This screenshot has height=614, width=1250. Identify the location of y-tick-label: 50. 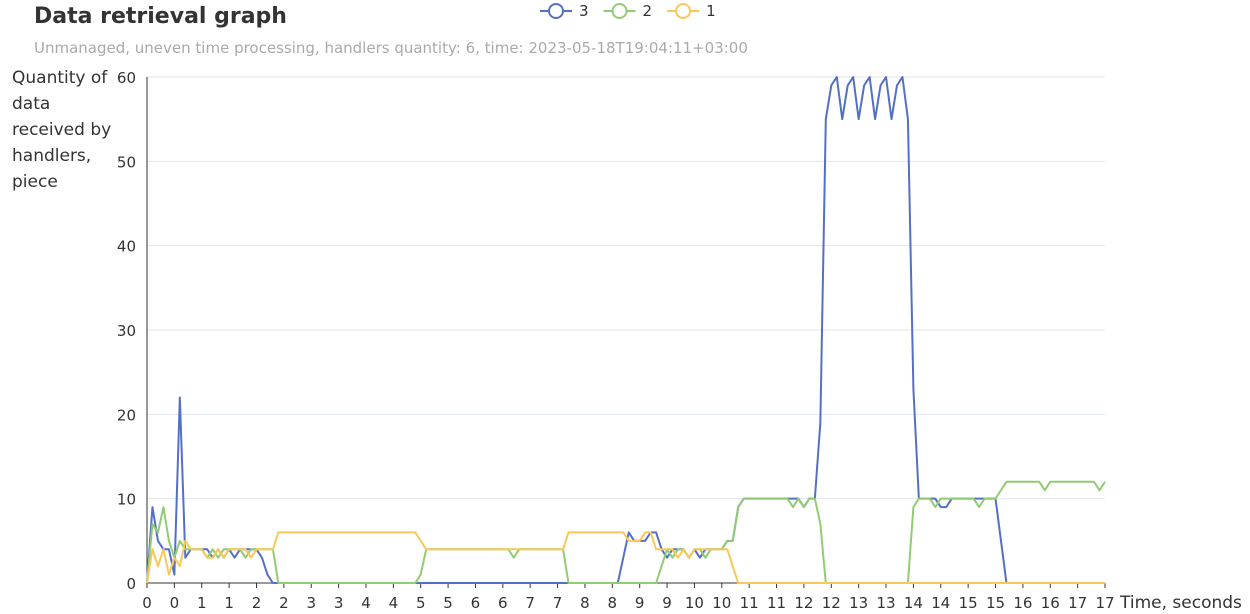
(126, 162).